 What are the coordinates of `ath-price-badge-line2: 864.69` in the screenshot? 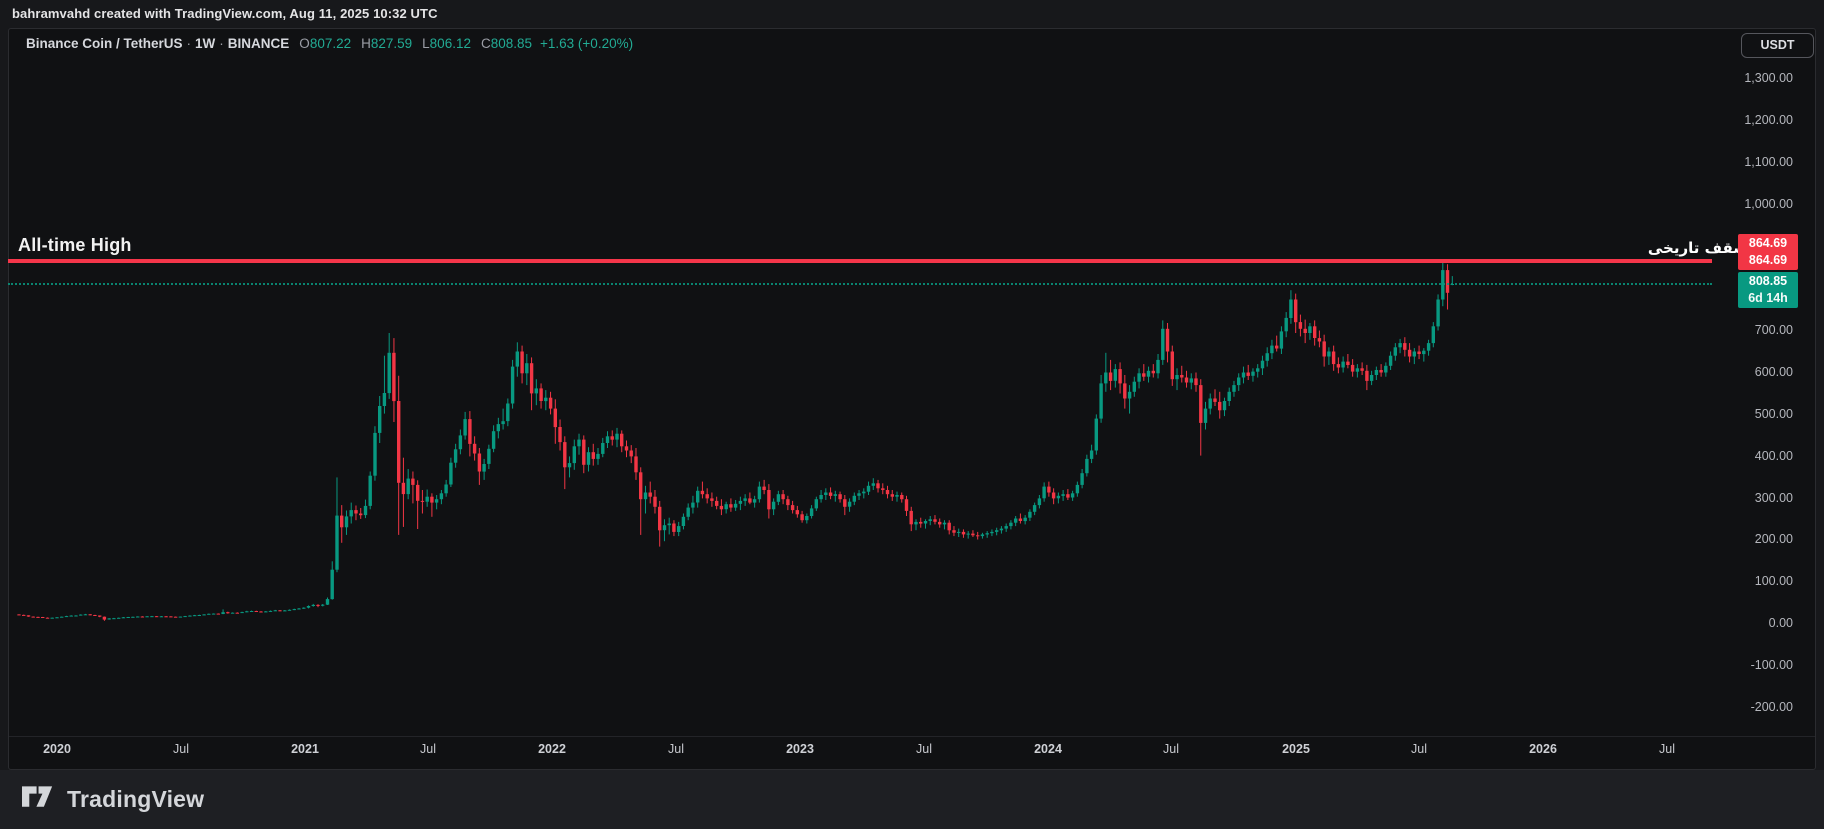 It's located at (1768, 259).